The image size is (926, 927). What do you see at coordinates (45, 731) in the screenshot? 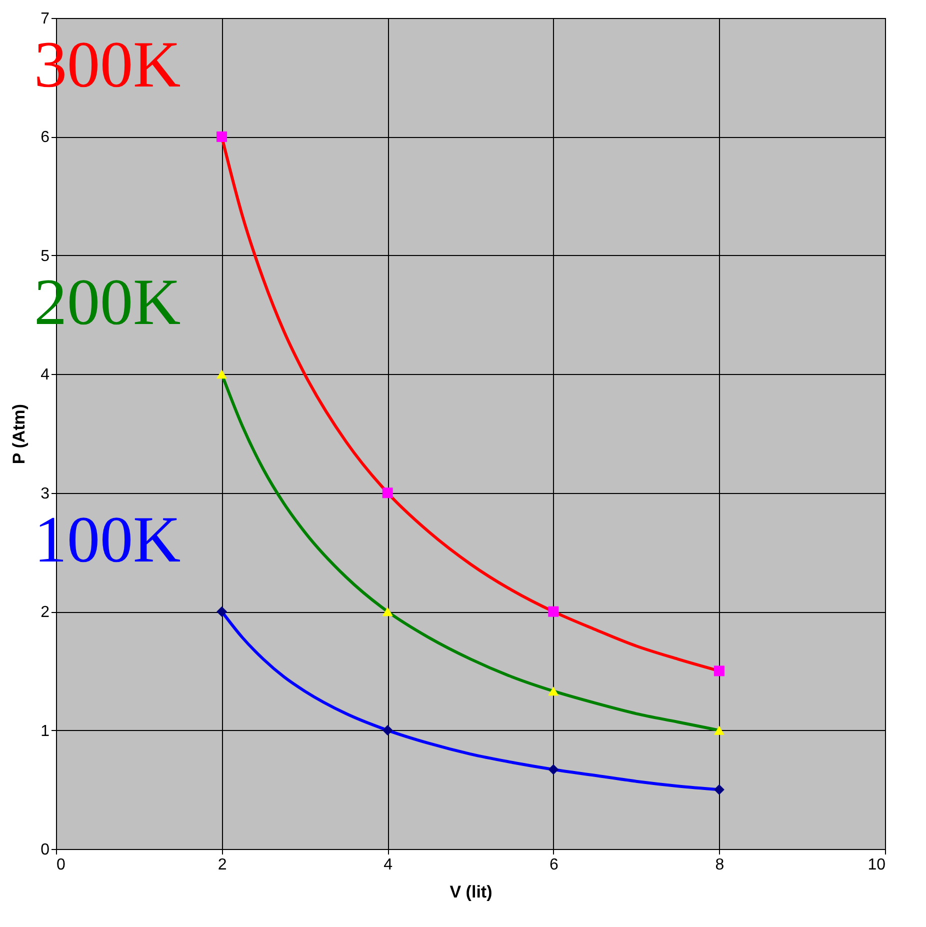
I see `y-tick-label: 1` at bounding box center [45, 731].